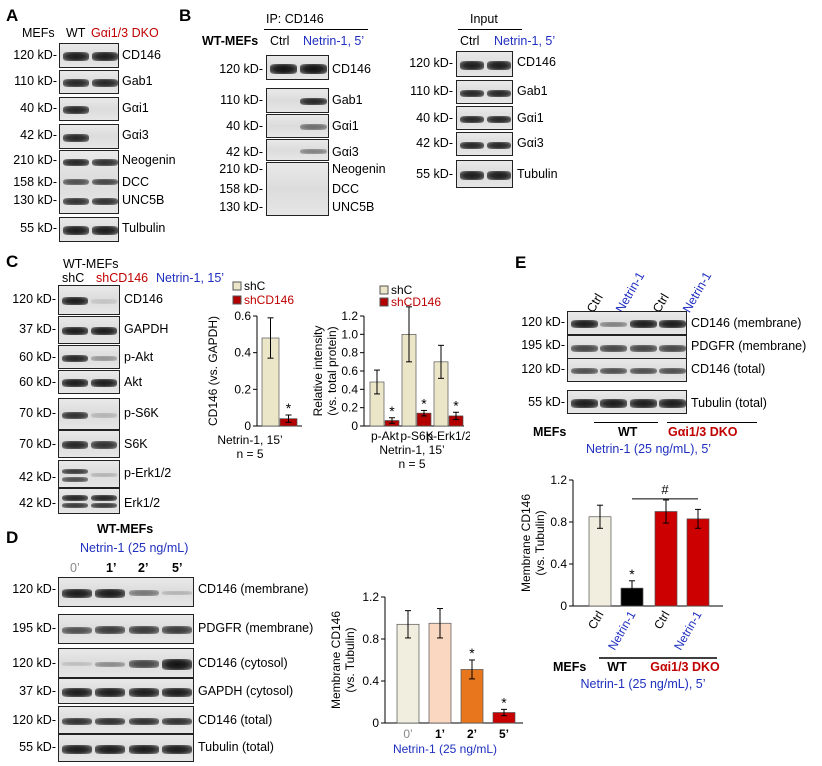 The height and width of the screenshot is (766, 822). I want to click on panel-b-ip-protein-label: CD146, so click(351, 69).